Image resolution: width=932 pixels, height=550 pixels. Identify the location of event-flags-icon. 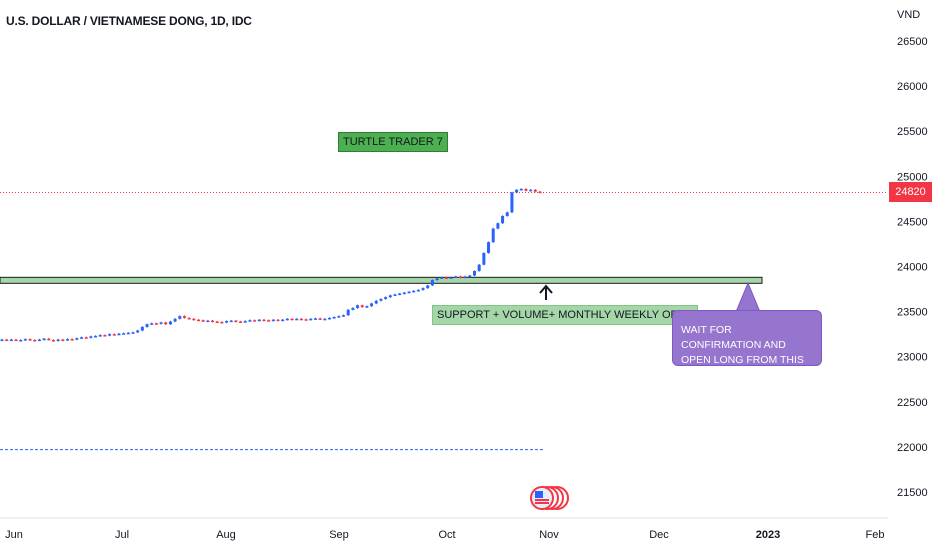
(549, 498).